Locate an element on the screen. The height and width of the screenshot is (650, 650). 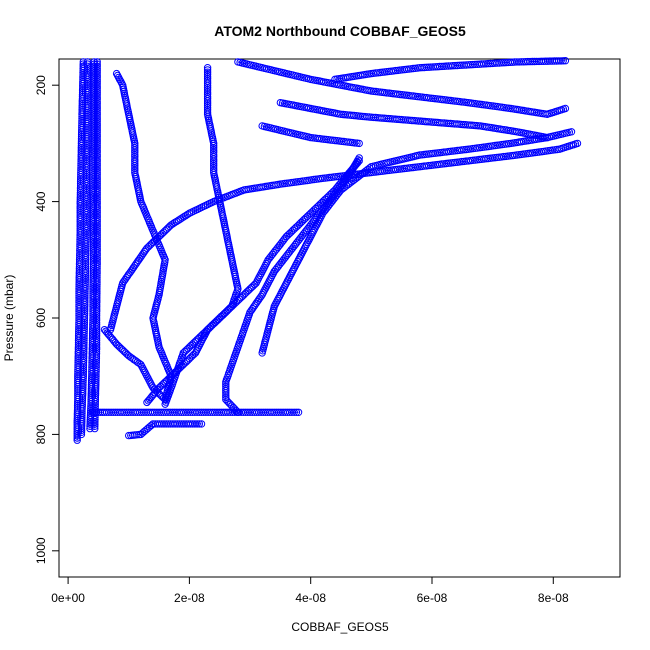
x-tick-label: 4e-08 is located at coordinates (310, 598).